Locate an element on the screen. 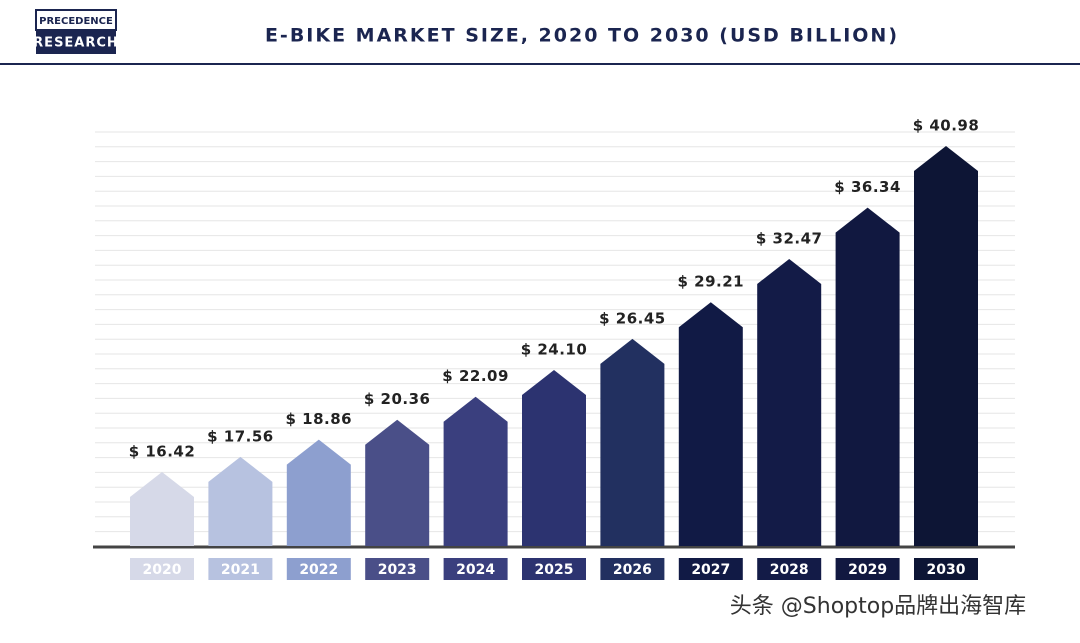 This screenshot has width=1080, height=643. x-tick-label: 2025 is located at coordinates (554, 570).